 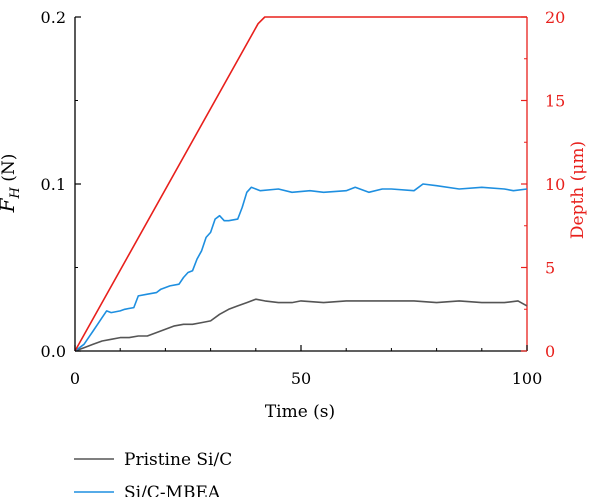 What do you see at coordinates (300, 412) in the screenshot?
I see `x-axis-label: Time (s)` at bounding box center [300, 412].